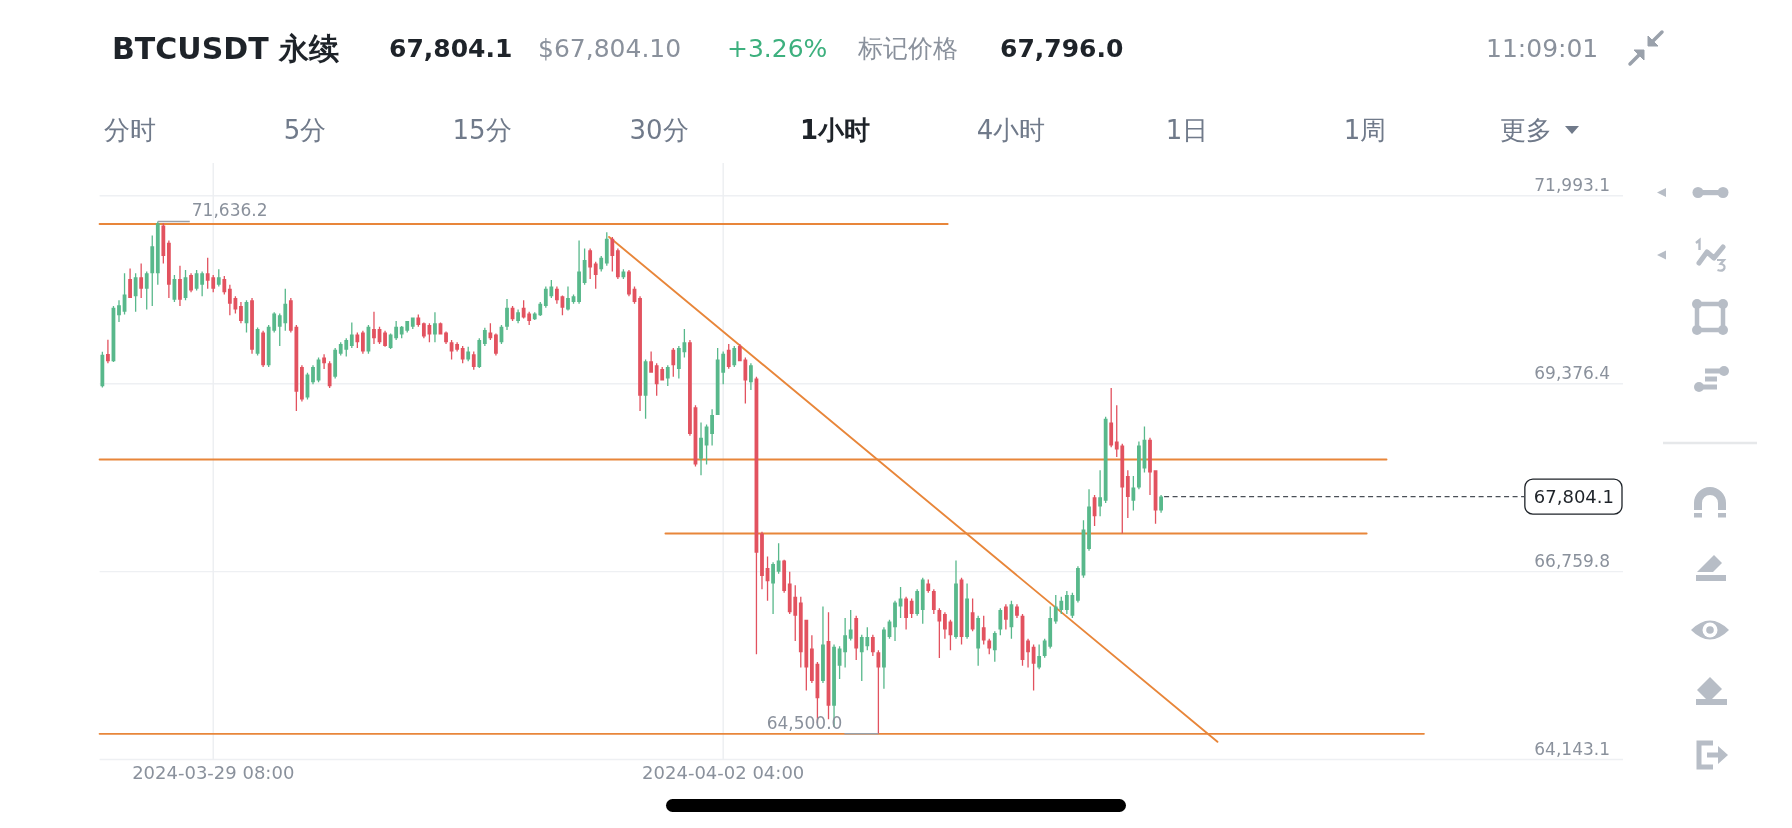 The image size is (1792, 828). Describe the element at coordinates (907, 48) in the screenshot. I see `text: 标记价格` at that location.